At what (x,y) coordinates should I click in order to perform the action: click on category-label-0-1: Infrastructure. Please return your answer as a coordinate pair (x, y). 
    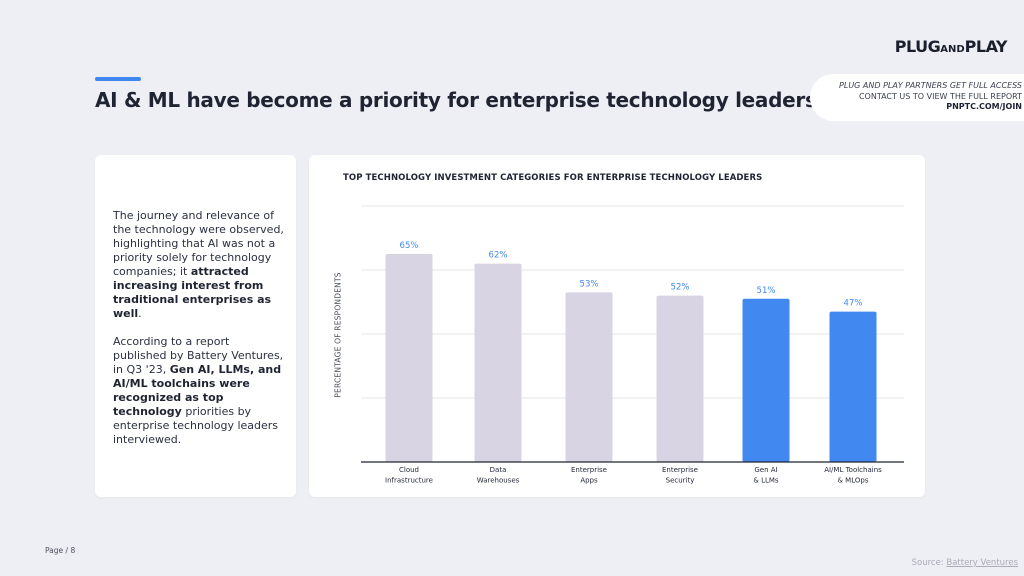
    Looking at the image, I should click on (409, 481).